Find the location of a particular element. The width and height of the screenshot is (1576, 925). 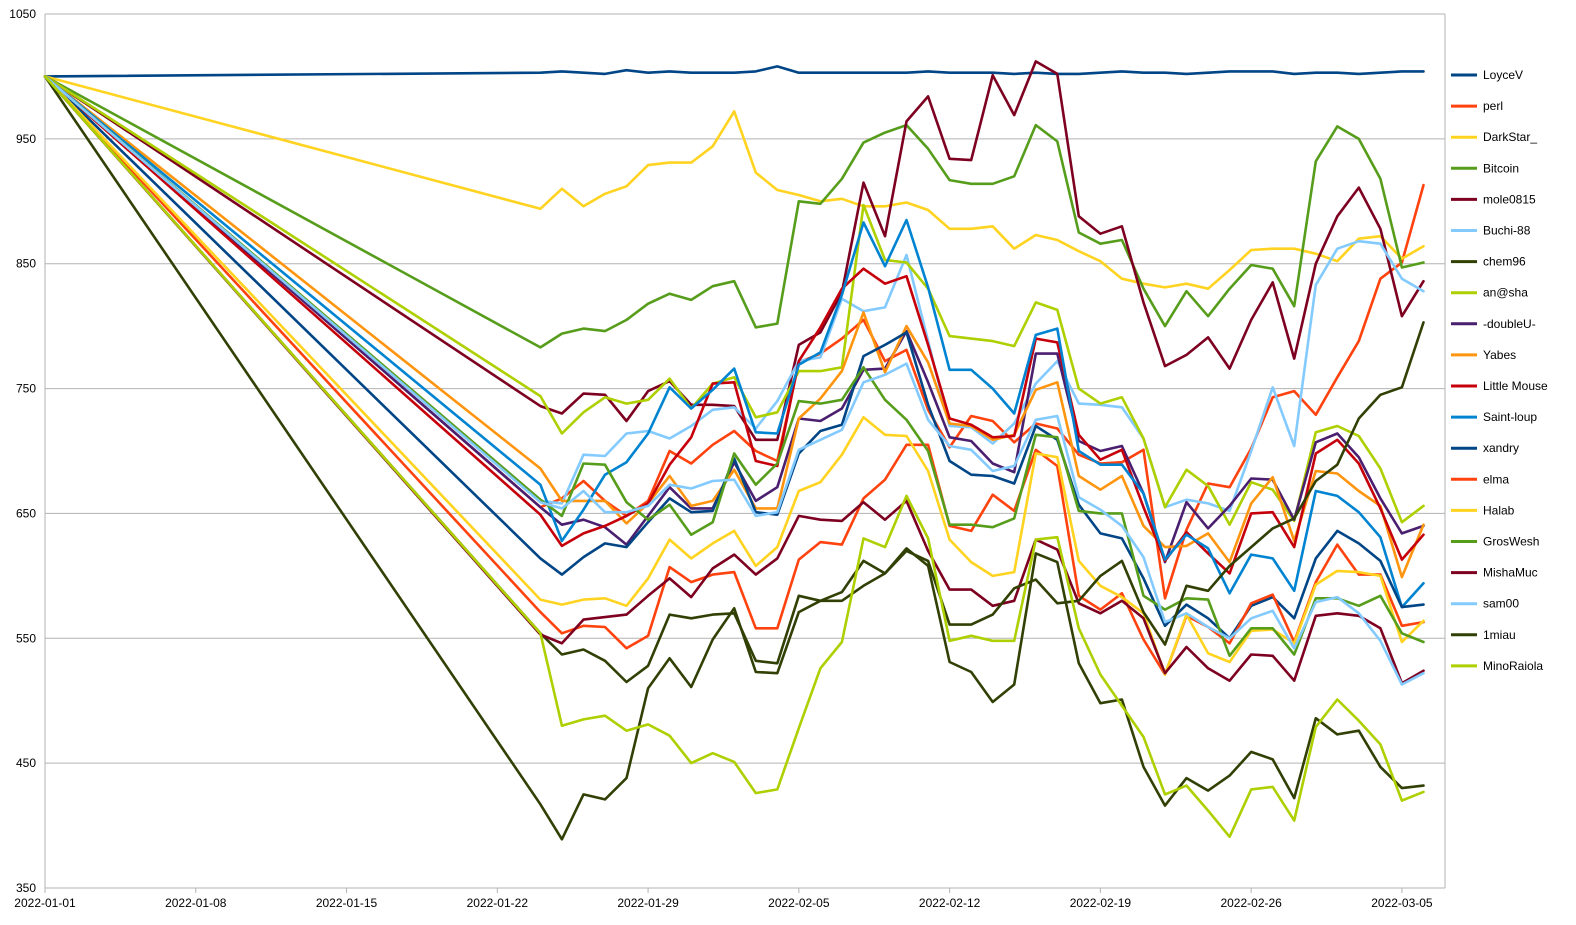

x-tick-label: 2022-03-05 is located at coordinates (1402, 903).